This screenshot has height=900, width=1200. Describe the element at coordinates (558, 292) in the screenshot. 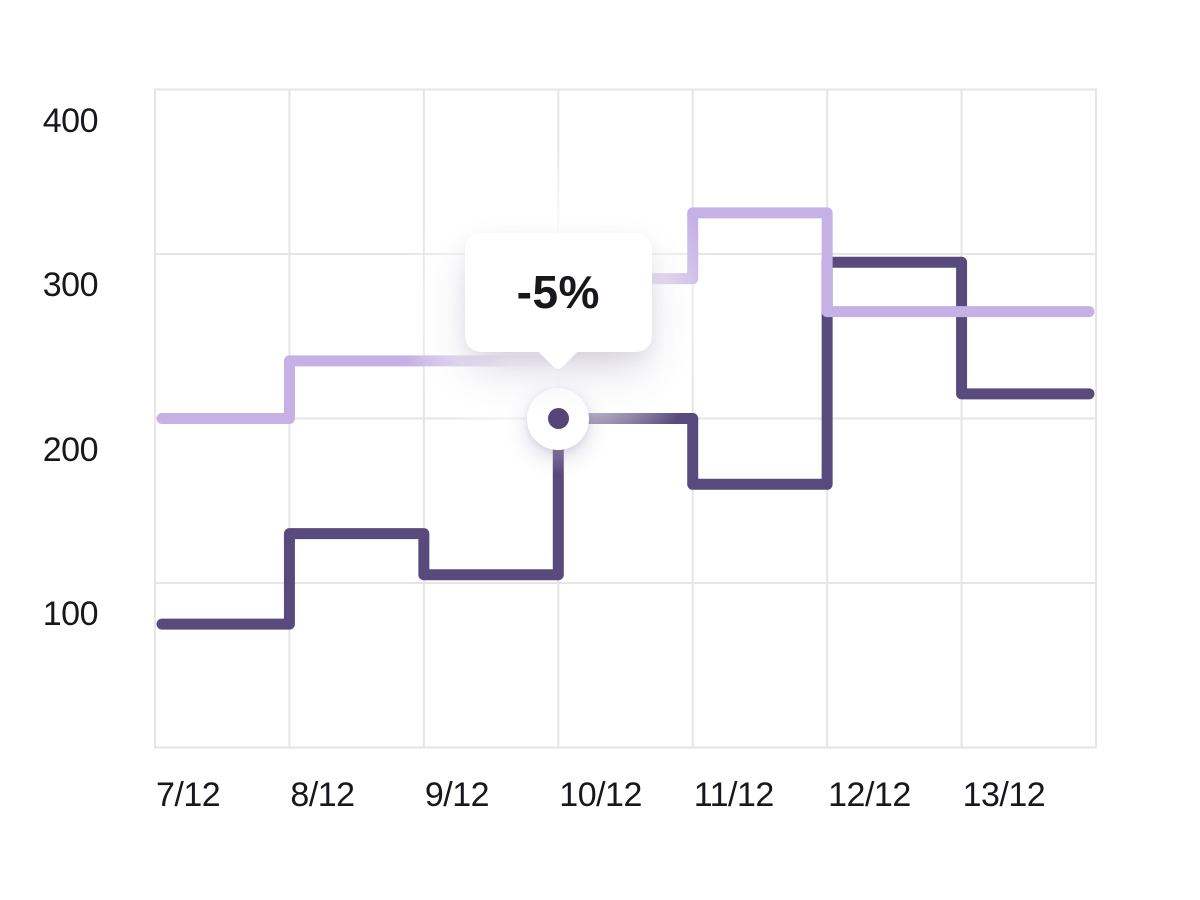

I see `tooltip-value: -5%` at that location.